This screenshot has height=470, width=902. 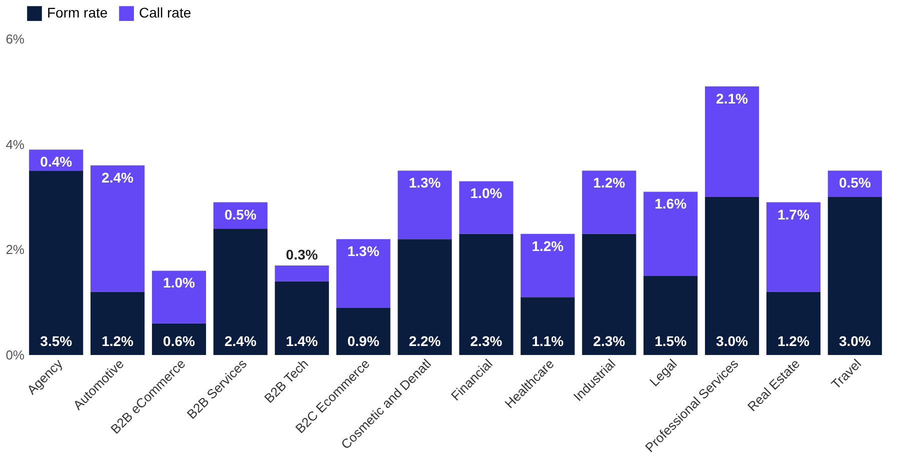 What do you see at coordinates (548, 341) in the screenshot?
I see `data-label: 1.1%` at bounding box center [548, 341].